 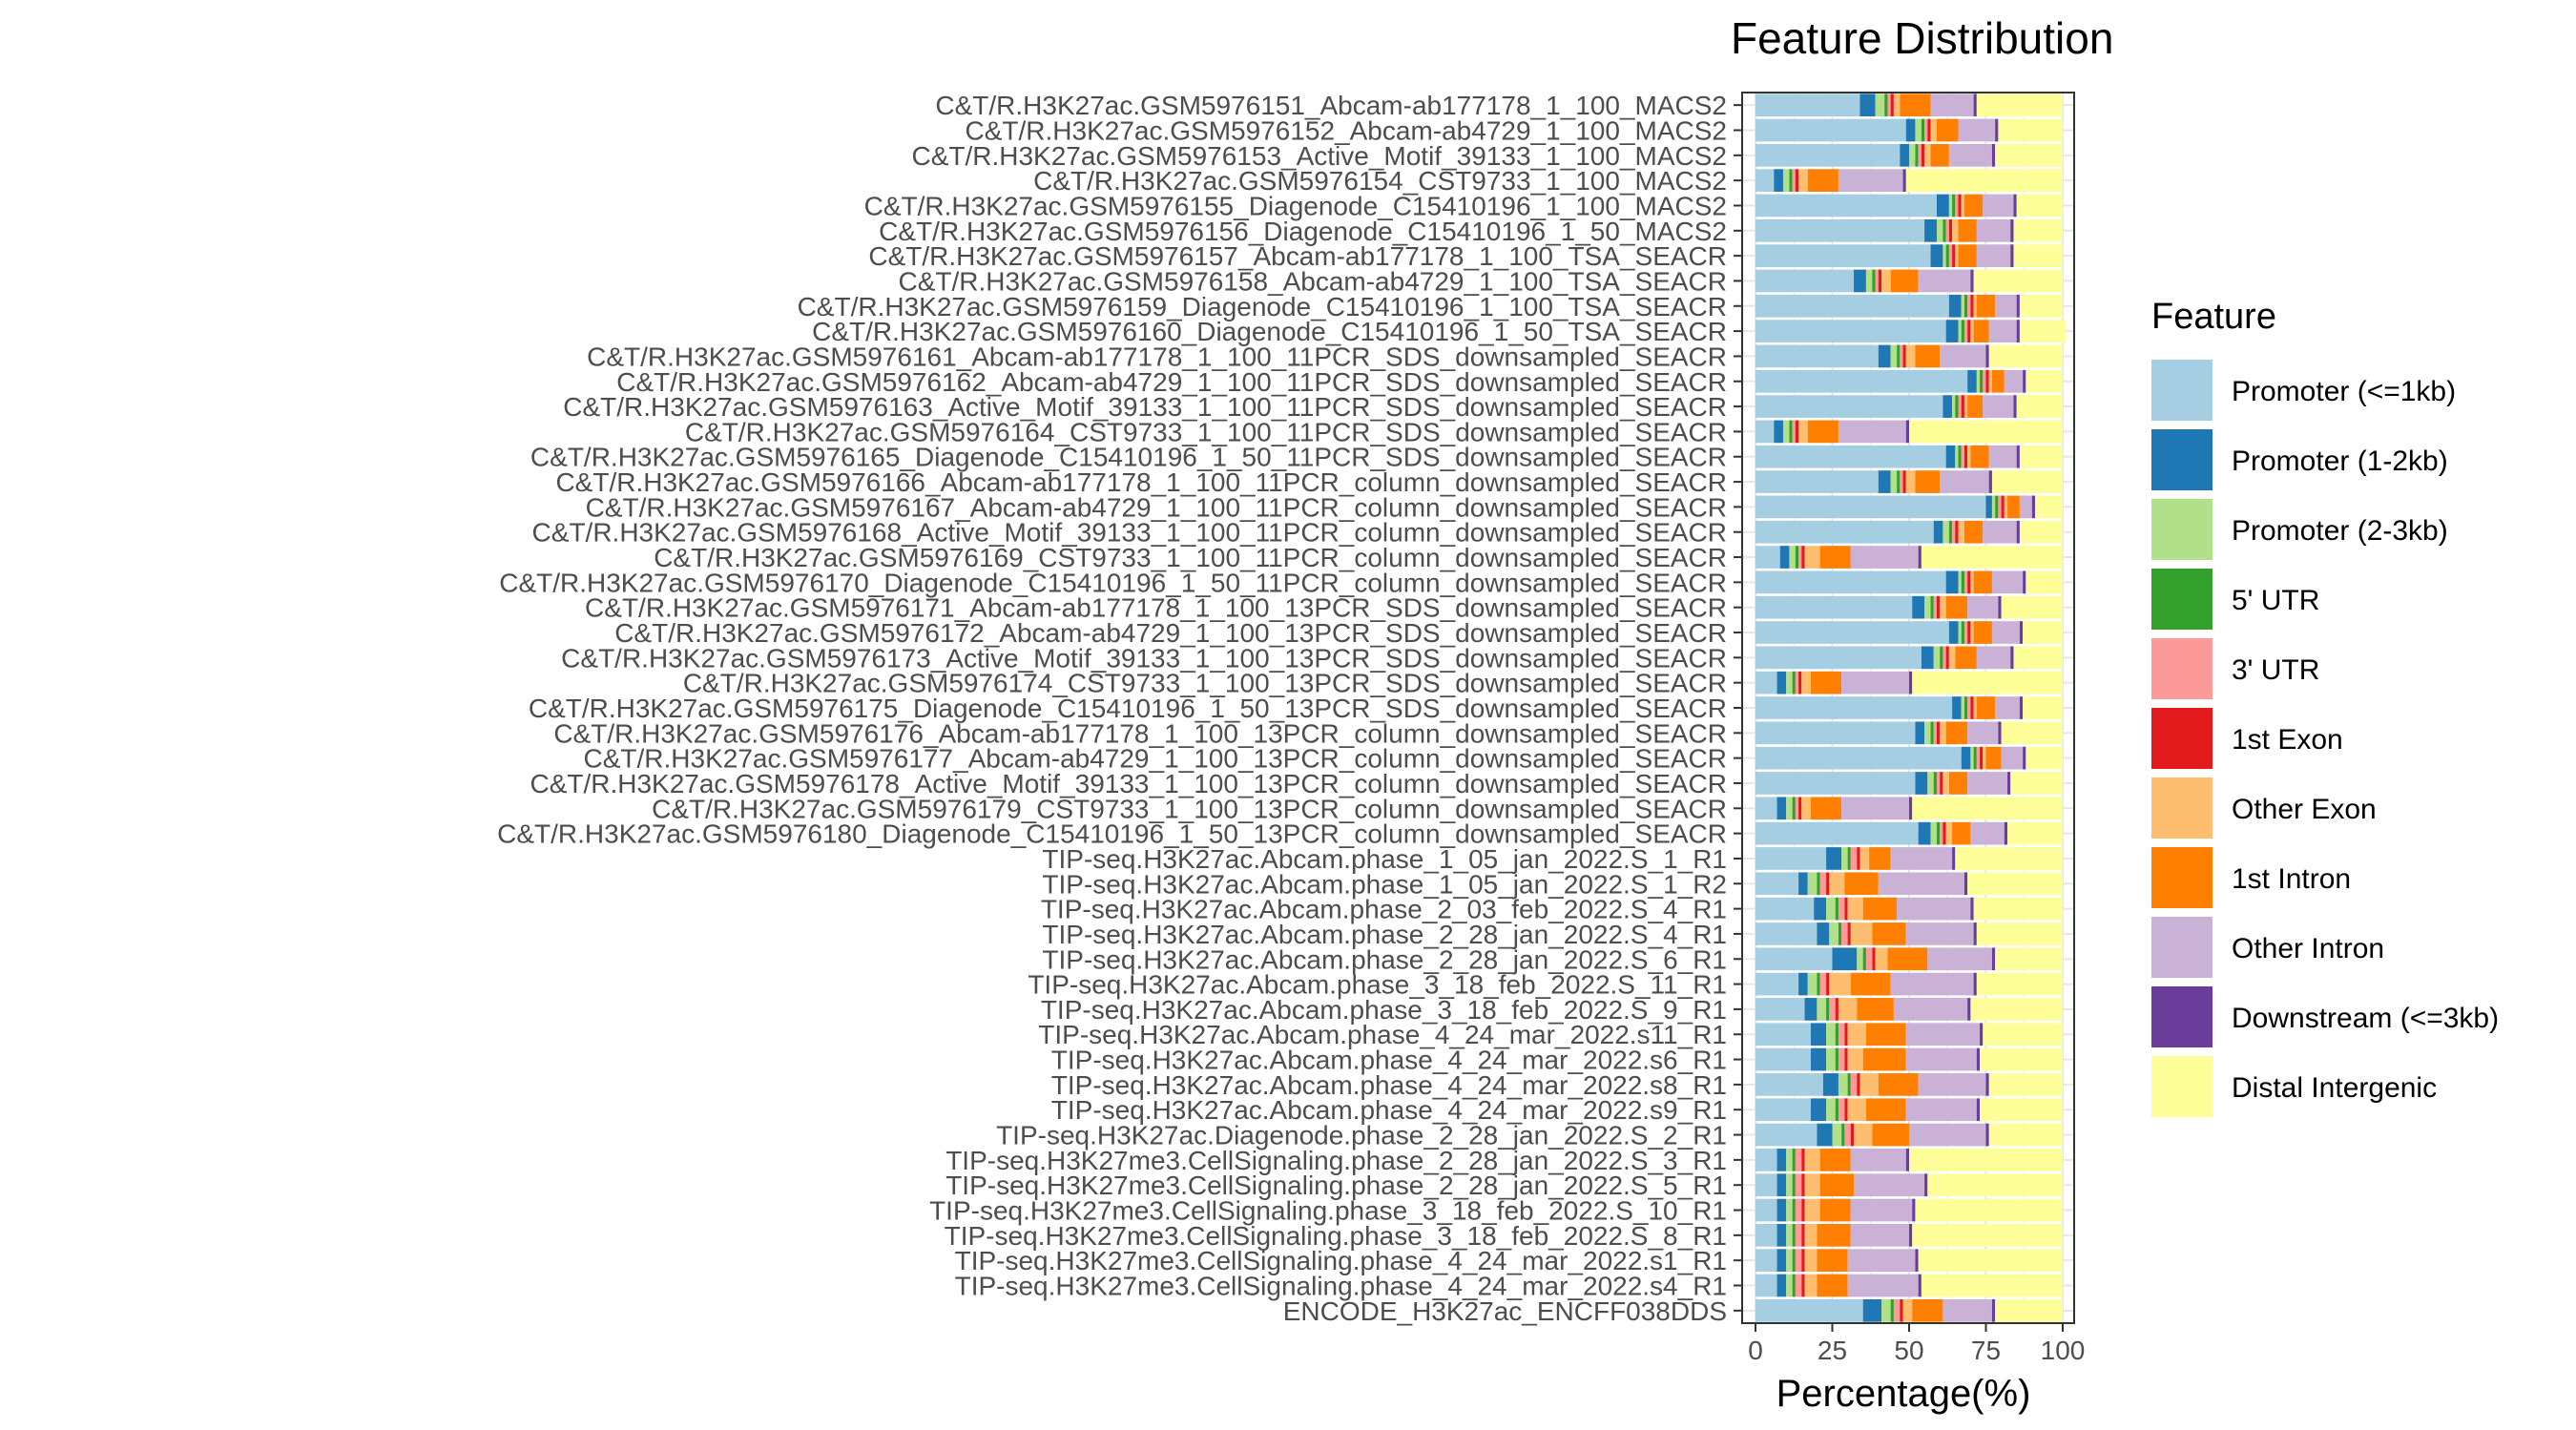 What do you see at coordinates (2213, 317) in the screenshot?
I see `legend-title: Feature` at bounding box center [2213, 317].